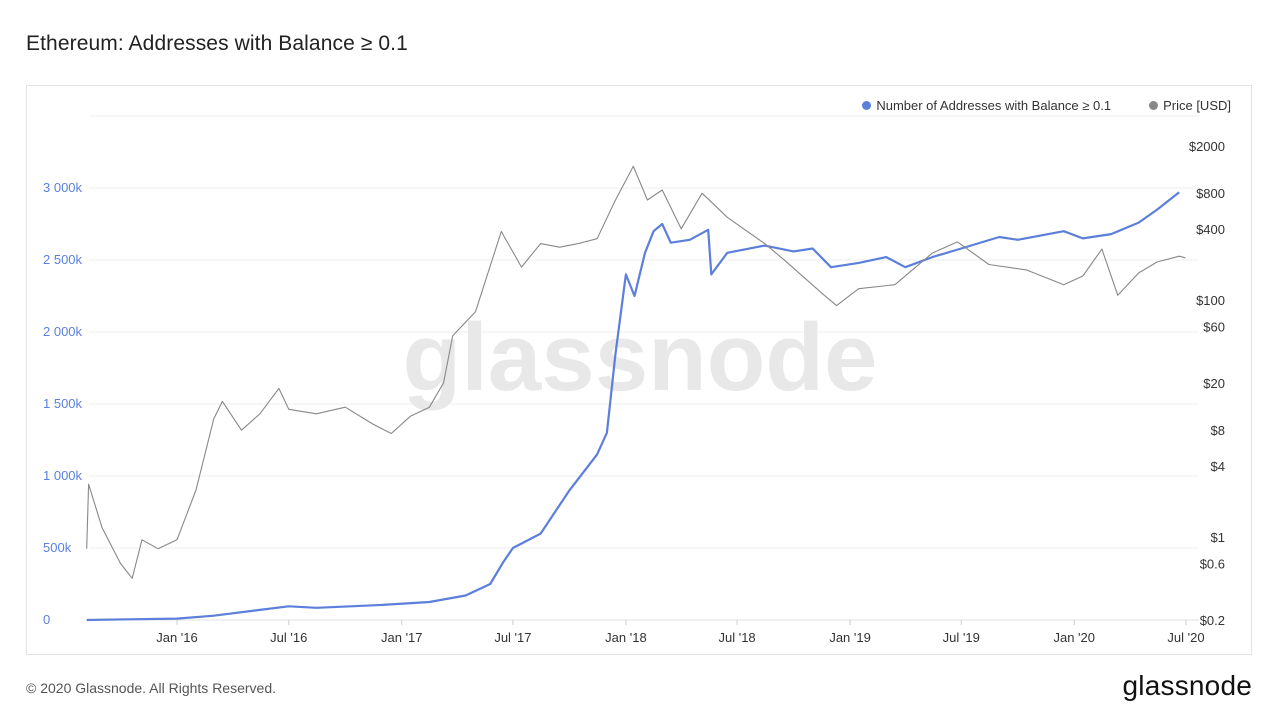 The image size is (1280, 720). I want to click on x-tick-label: Jan '20, so click(1074, 637).